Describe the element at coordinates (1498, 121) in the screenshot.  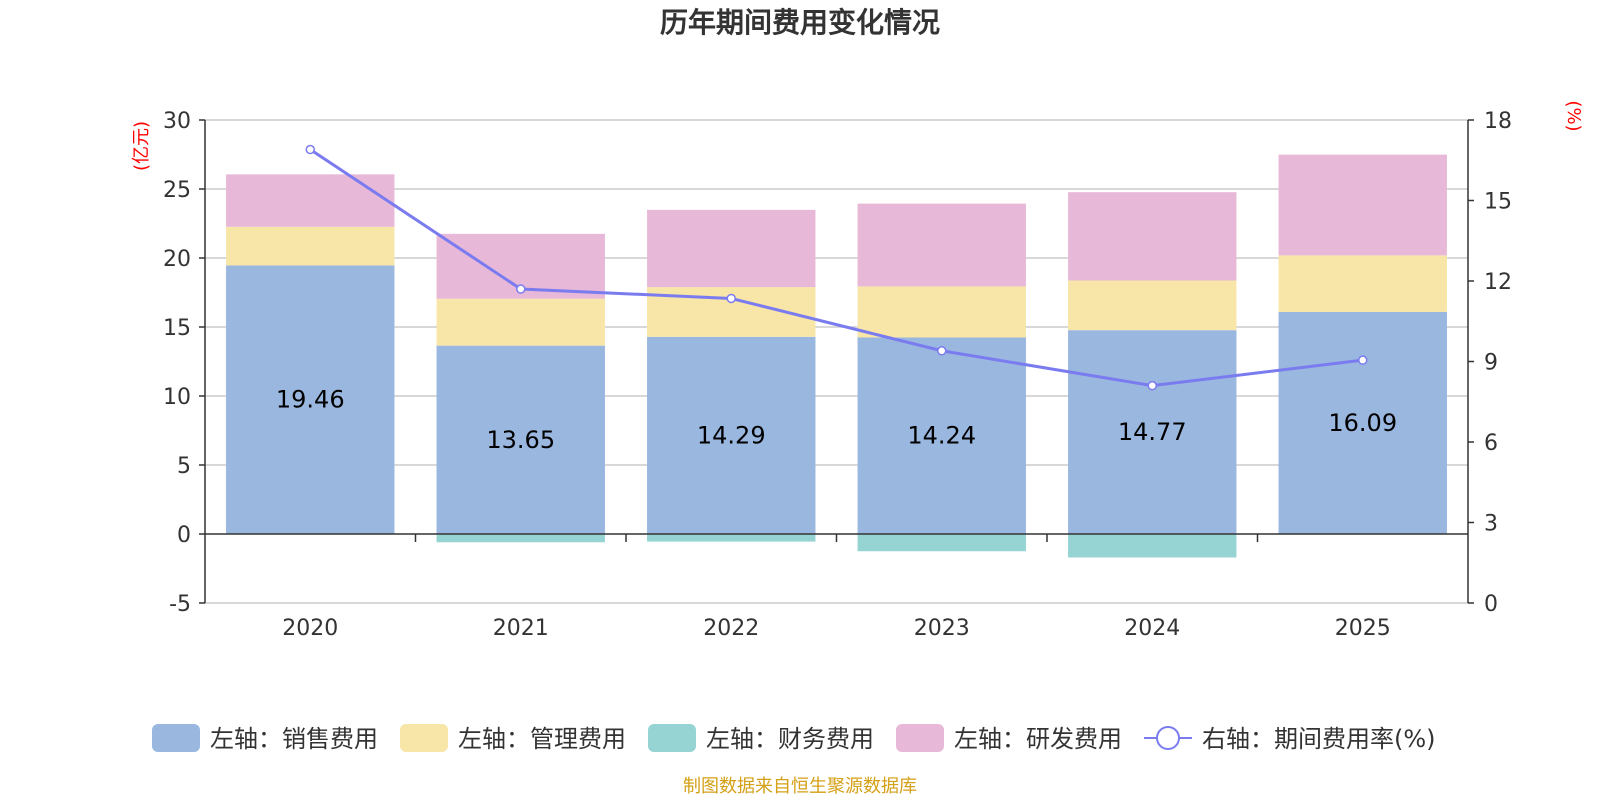
I see `right-axis-tick-label: 18` at that location.